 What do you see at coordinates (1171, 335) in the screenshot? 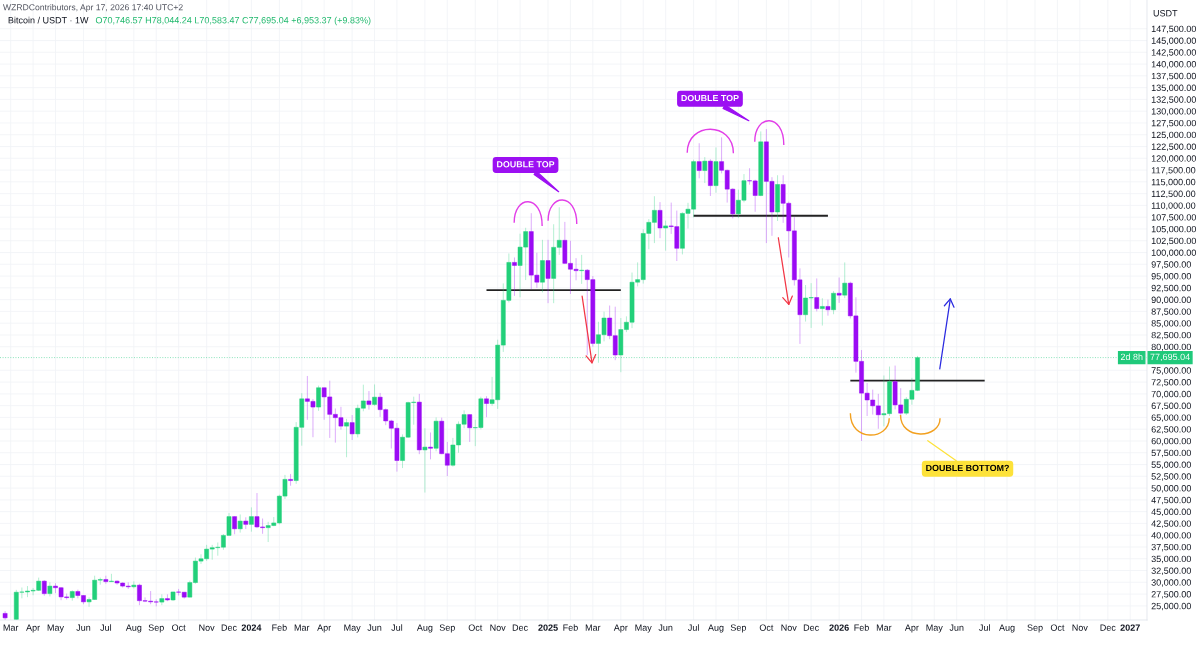
I see `y-tick-label: 82,500.00` at bounding box center [1171, 335].